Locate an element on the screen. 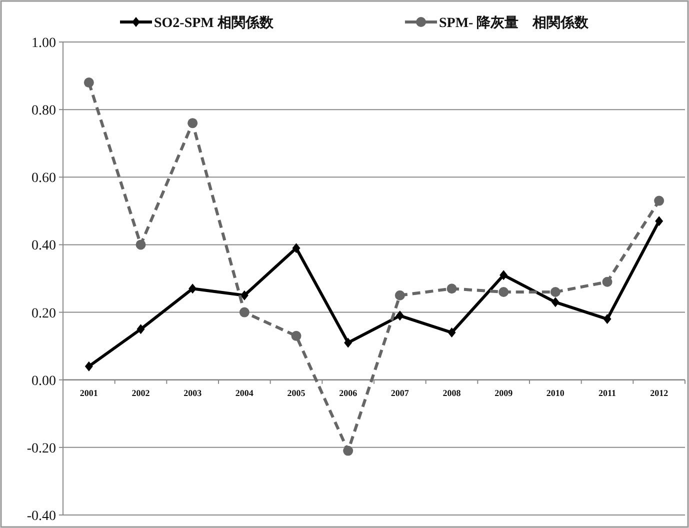 The image size is (689, 528). y-tick-label: 0.60 is located at coordinates (44, 178).